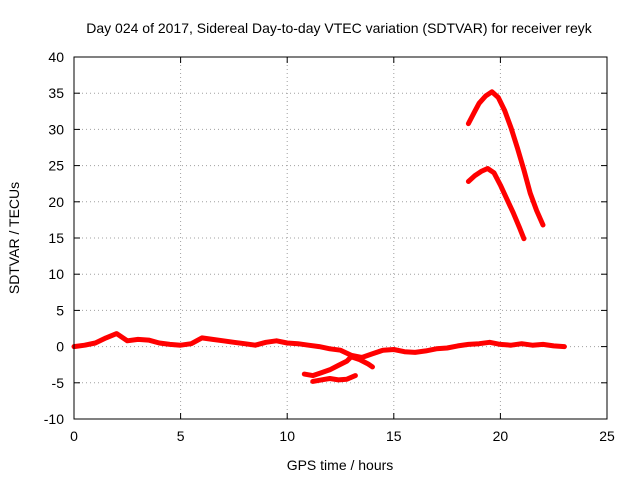  What do you see at coordinates (56, 166) in the screenshot?
I see `y-tick-label: 25` at bounding box center [56, 166].